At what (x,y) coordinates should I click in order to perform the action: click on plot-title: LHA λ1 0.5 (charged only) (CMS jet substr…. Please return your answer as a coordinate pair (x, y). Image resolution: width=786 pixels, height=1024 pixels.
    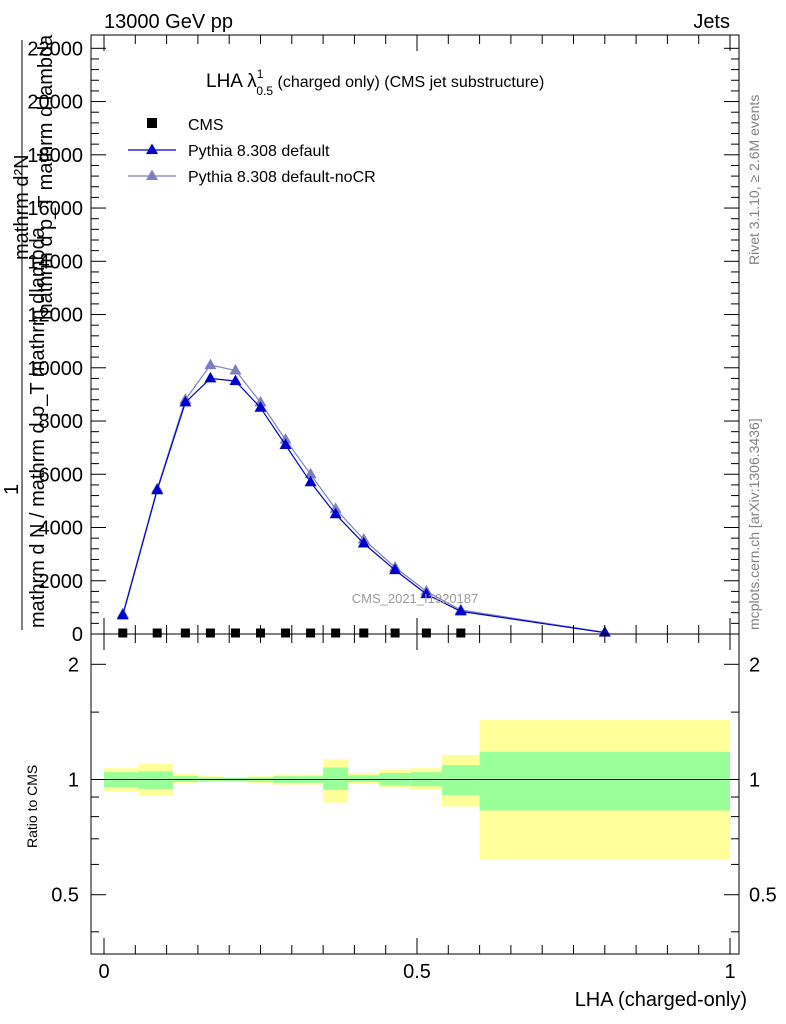
    Looking at the image, I should click on (375, 82).